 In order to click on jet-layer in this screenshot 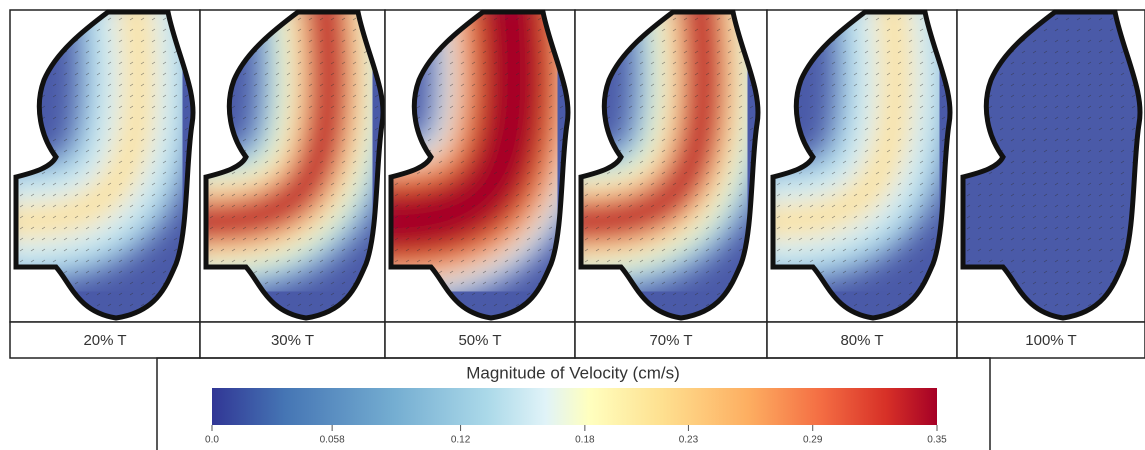, I will do `click(650, 124)`.